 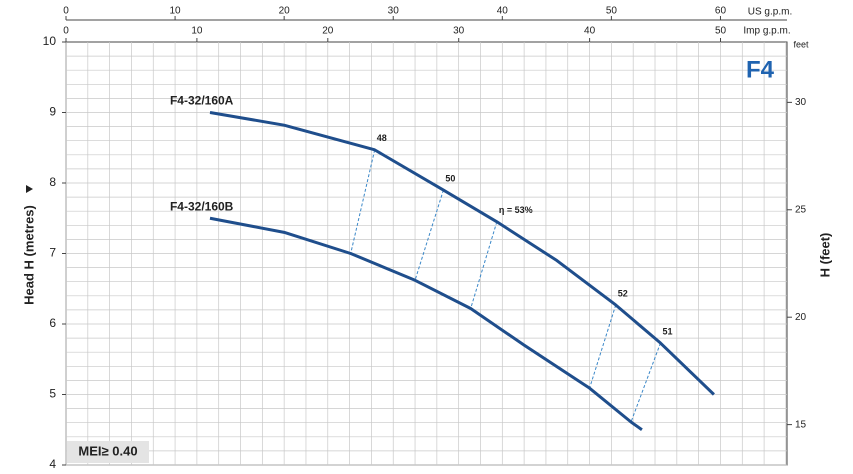 I want to click on x-tick-label: 20, so click(x=285, y=11).